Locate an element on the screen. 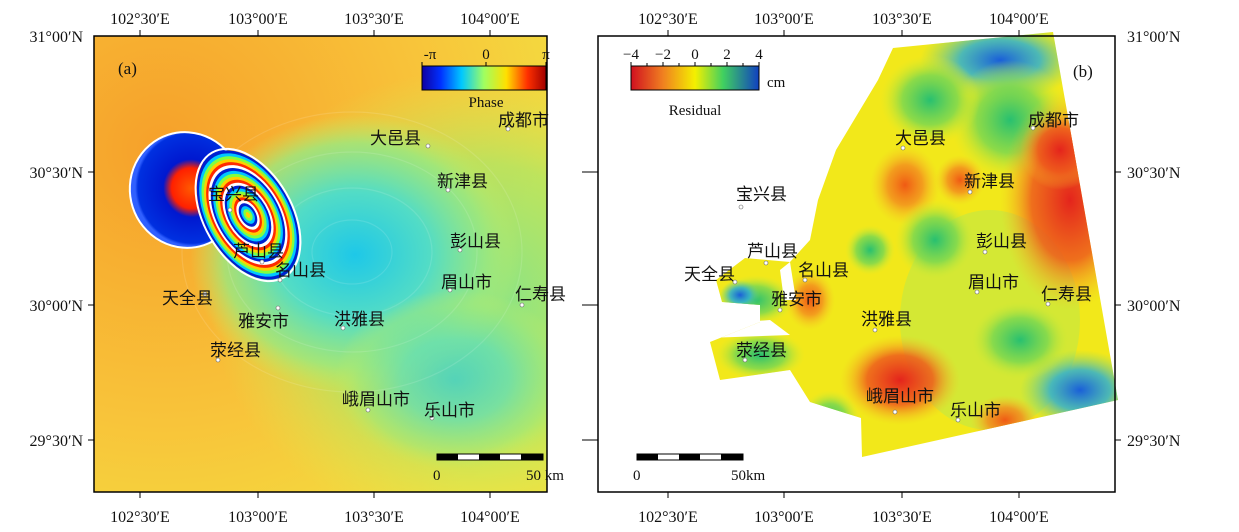 The width and height of the screenshot is (1239, 532). city-chengdu-a: 成都市 is located at coordinates (523, 121).